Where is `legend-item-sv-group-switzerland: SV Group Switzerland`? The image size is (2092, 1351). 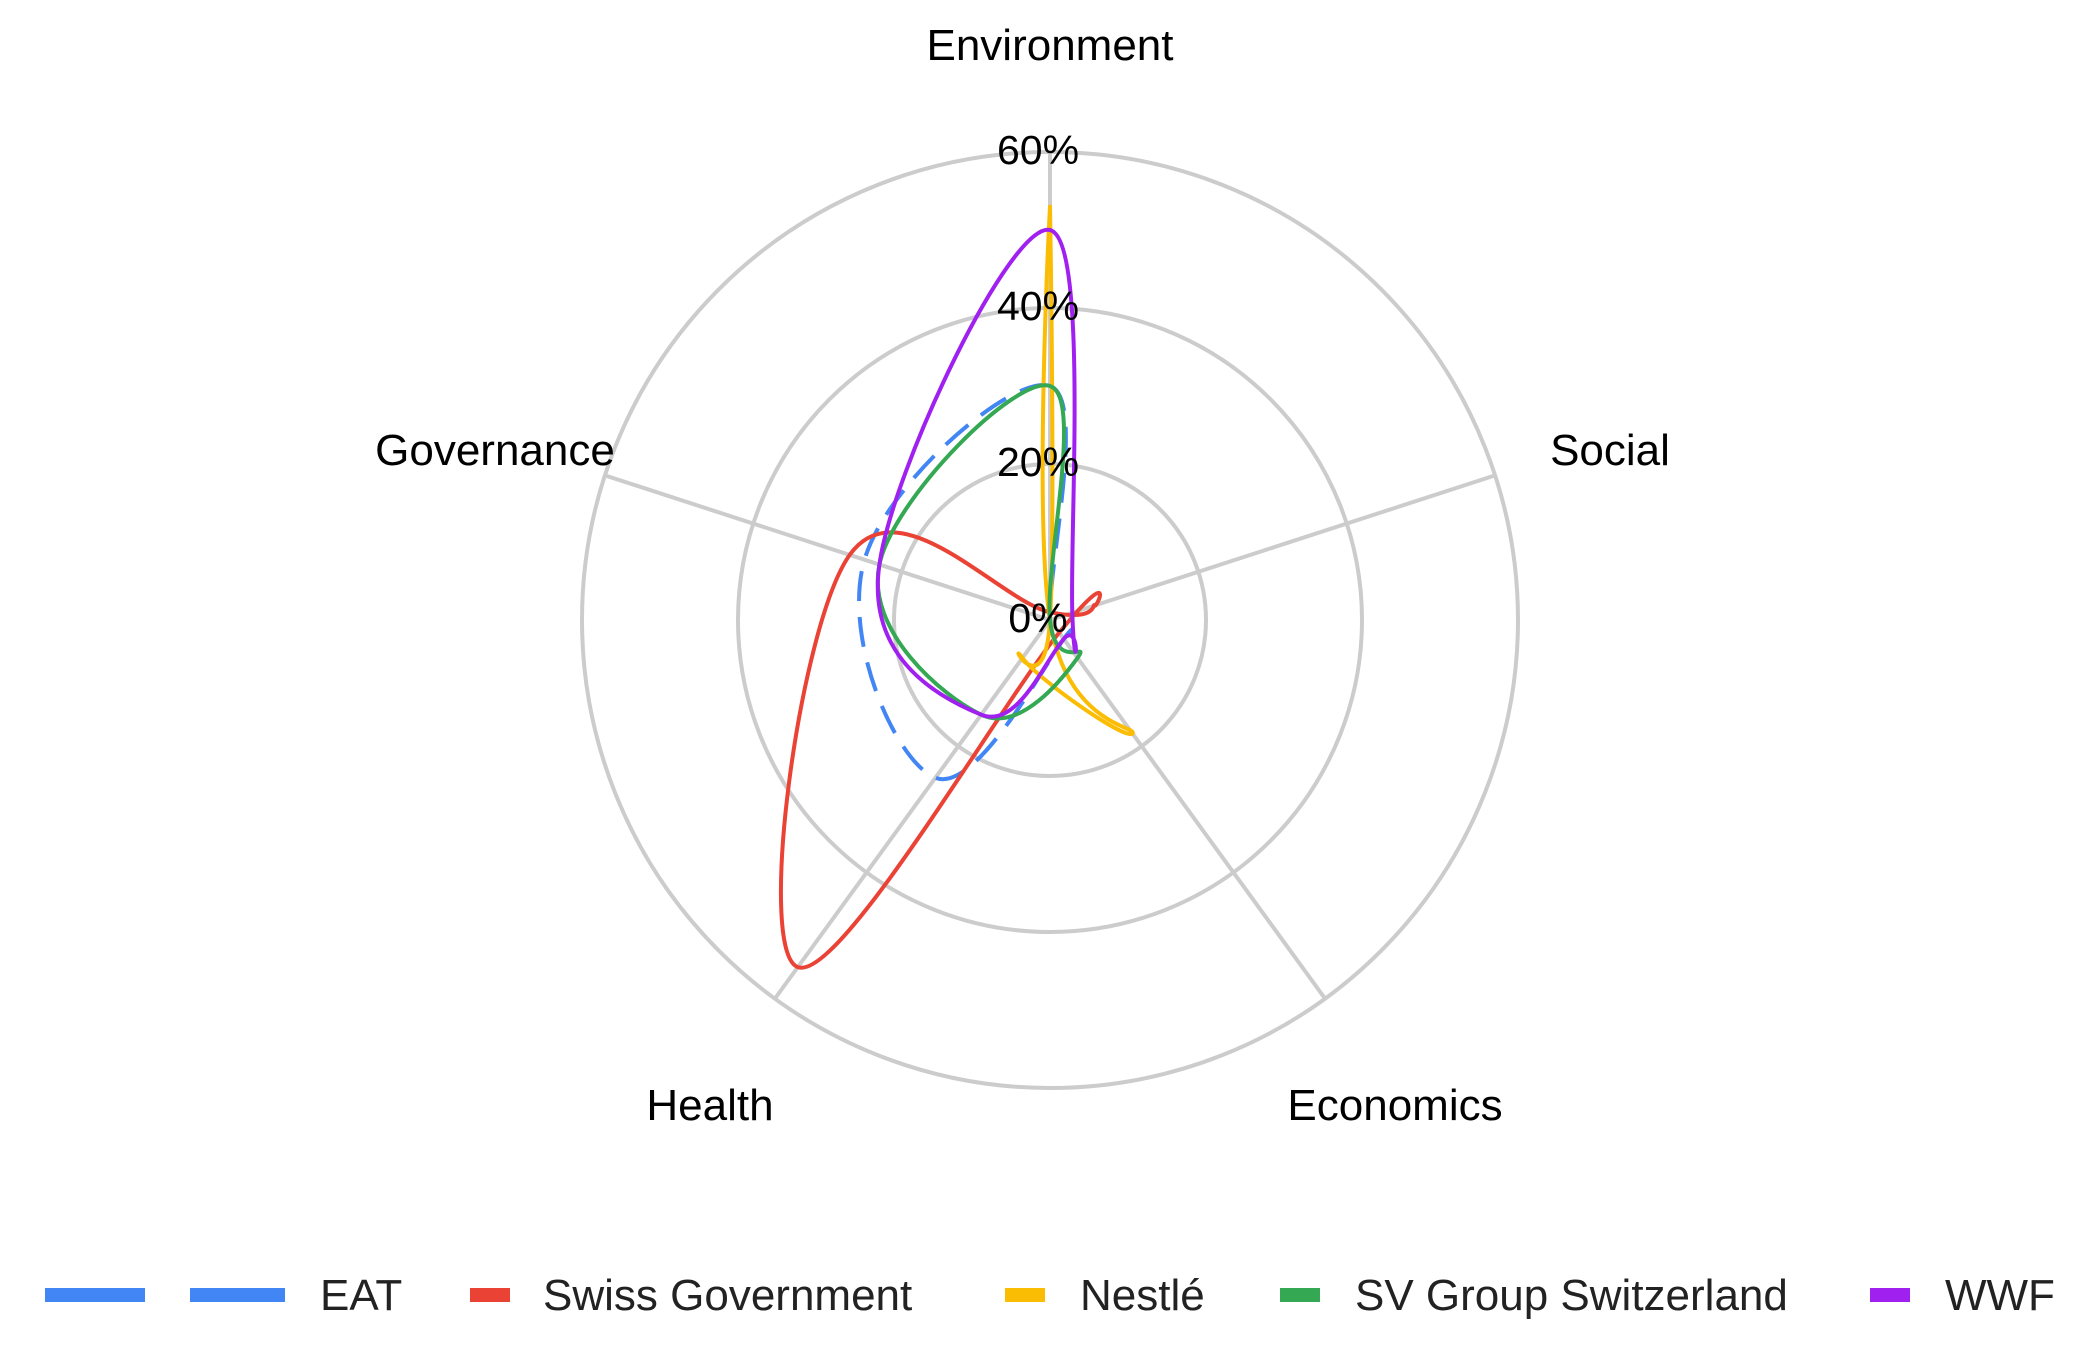 legend-item-sv-group-switzerland: SV Group Switzerland is located at coordinates (1534, 1295).